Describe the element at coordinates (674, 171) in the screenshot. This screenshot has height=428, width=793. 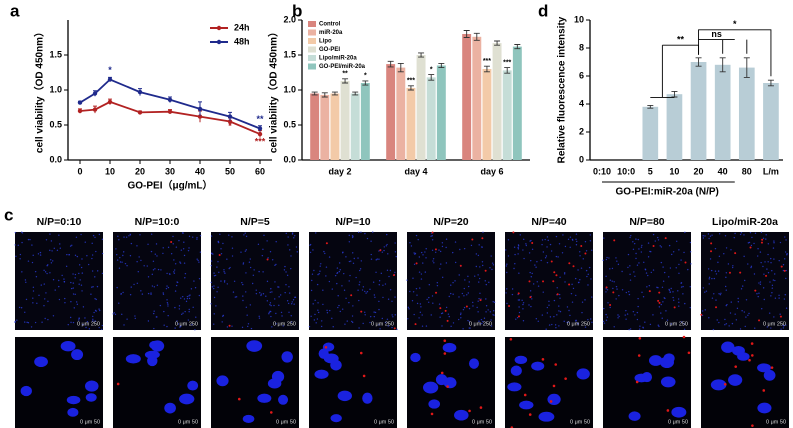
I see `x-tick-label: 10` at that location.